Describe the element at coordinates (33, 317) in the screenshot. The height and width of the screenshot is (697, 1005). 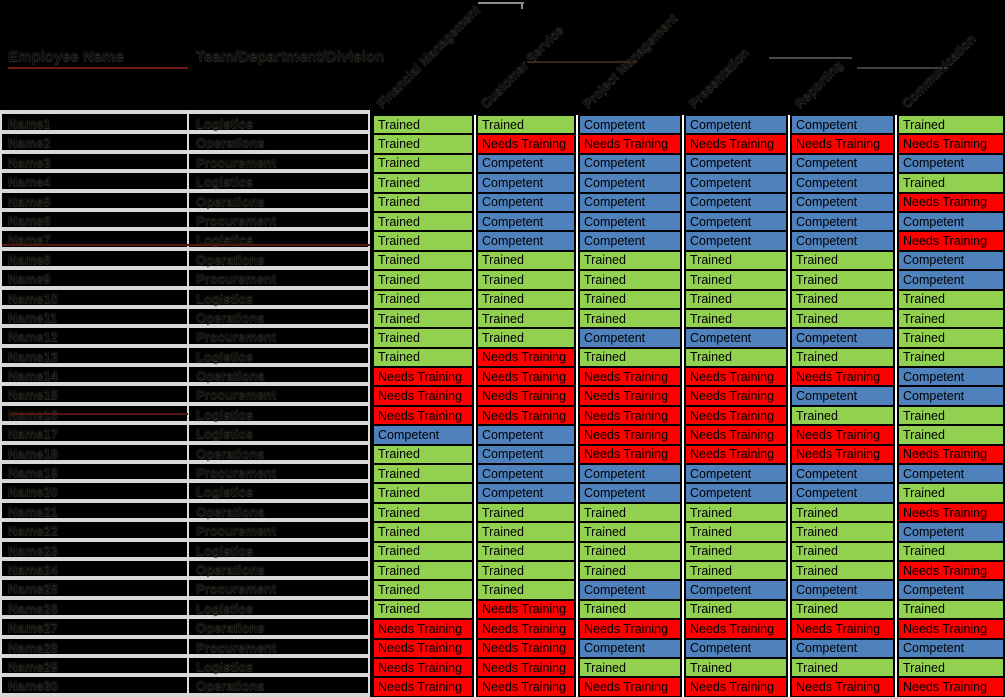
I see `employee-name-cell: Name11` at that location.